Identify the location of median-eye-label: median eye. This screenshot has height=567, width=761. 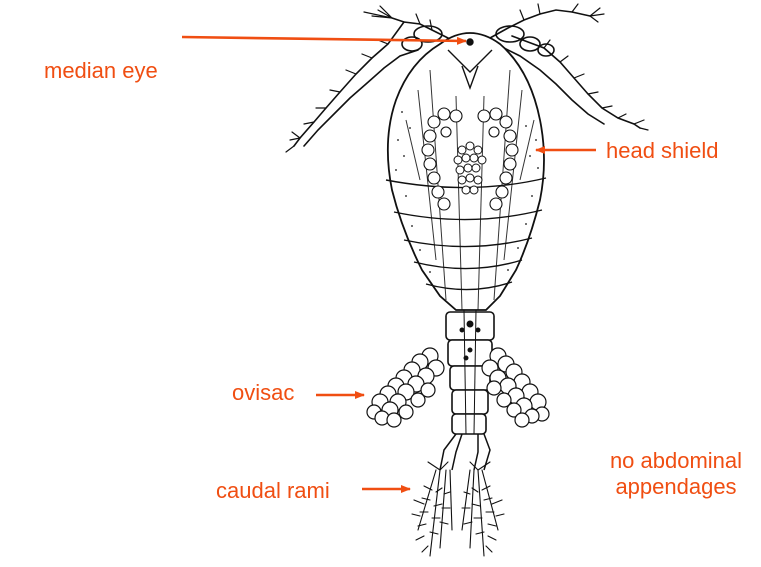
(101, 70).